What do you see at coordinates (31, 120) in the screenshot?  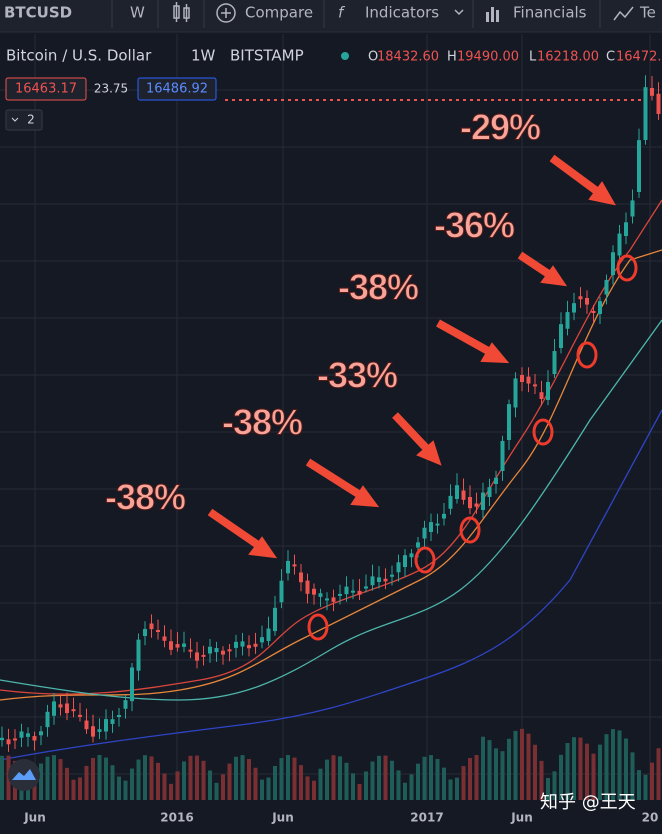 I see `collapse-count: 2` at bounding box center [31, 120].